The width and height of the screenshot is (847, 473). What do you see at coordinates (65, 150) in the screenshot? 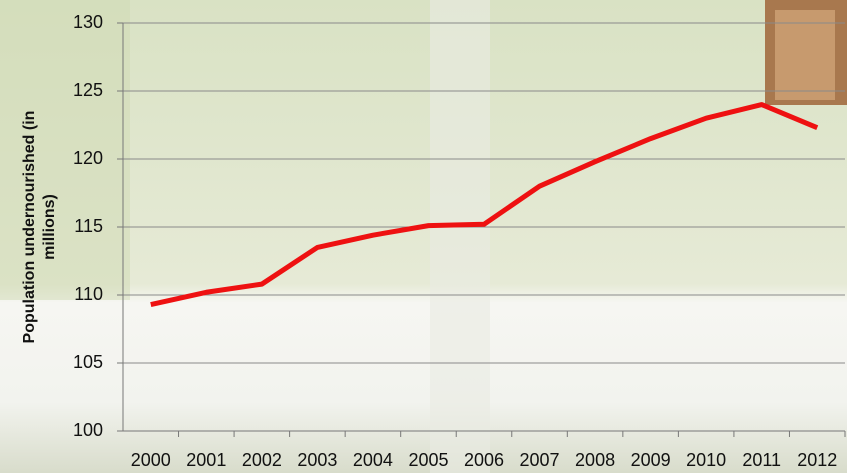
I see `background-foliage` at bounding box center [65, 150].